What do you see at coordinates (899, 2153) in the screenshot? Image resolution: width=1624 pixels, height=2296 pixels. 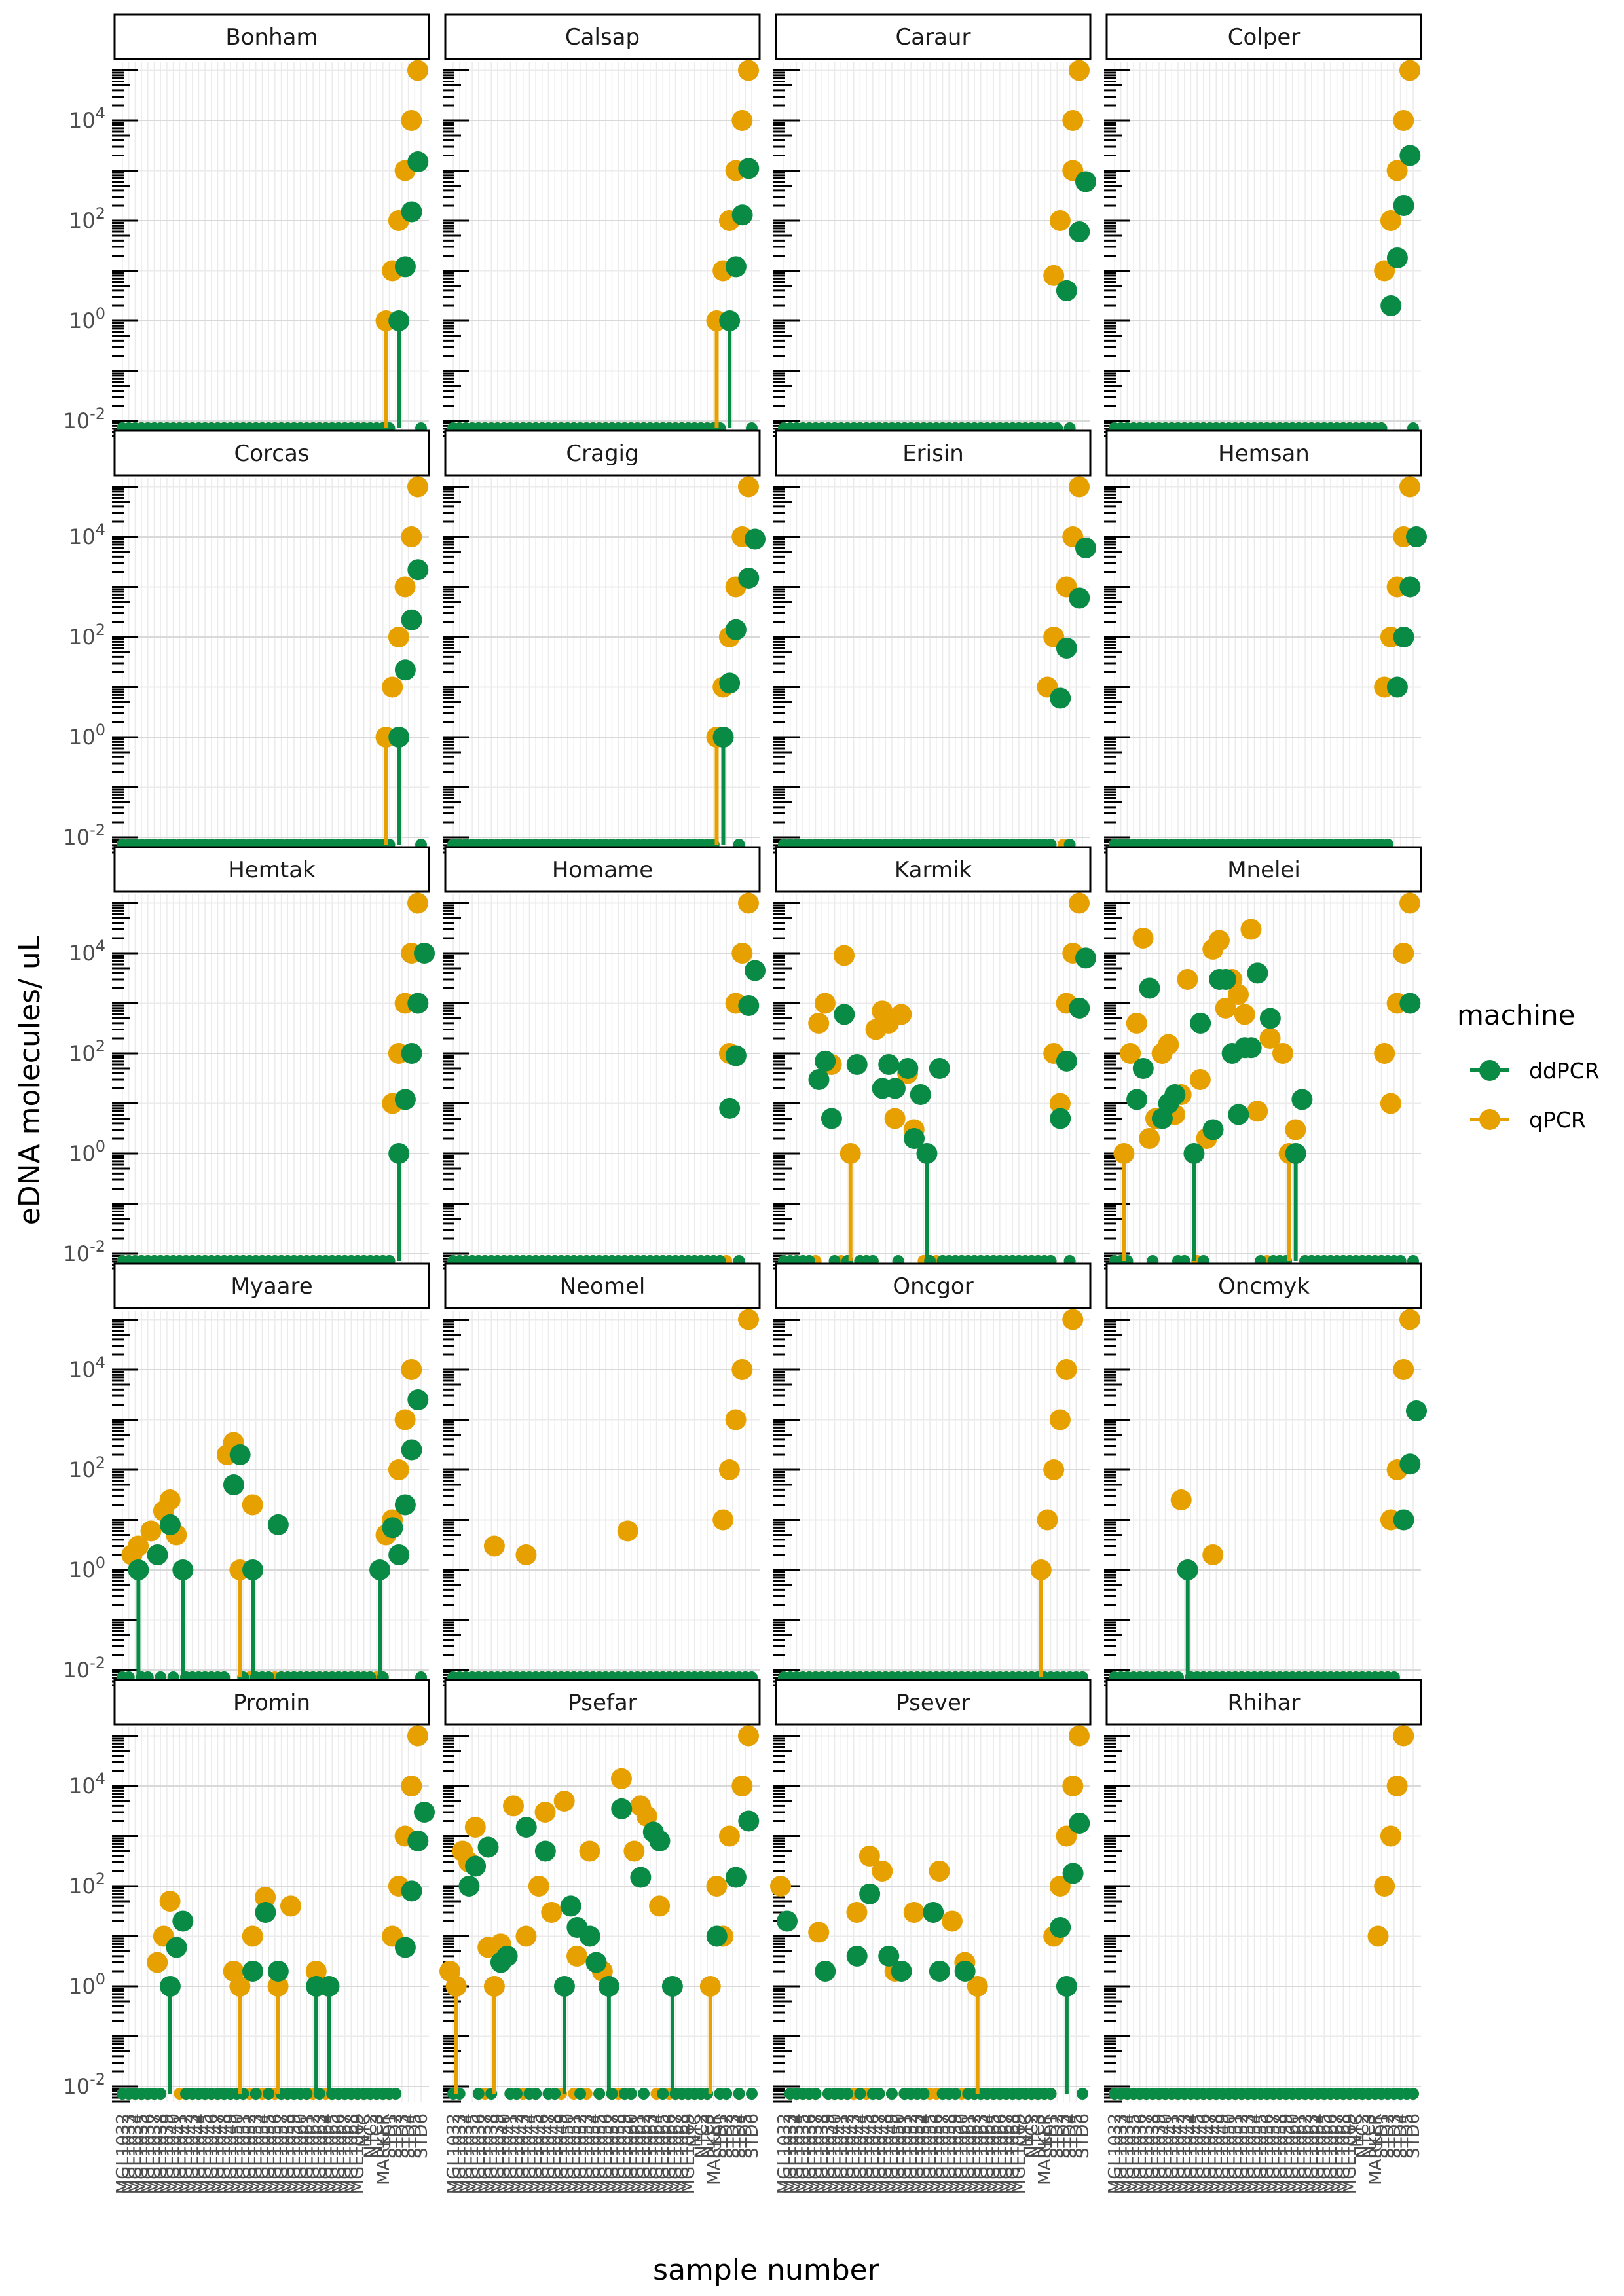 I see `x-tick-label: MGL1050` at bounding box center [899, 2153].